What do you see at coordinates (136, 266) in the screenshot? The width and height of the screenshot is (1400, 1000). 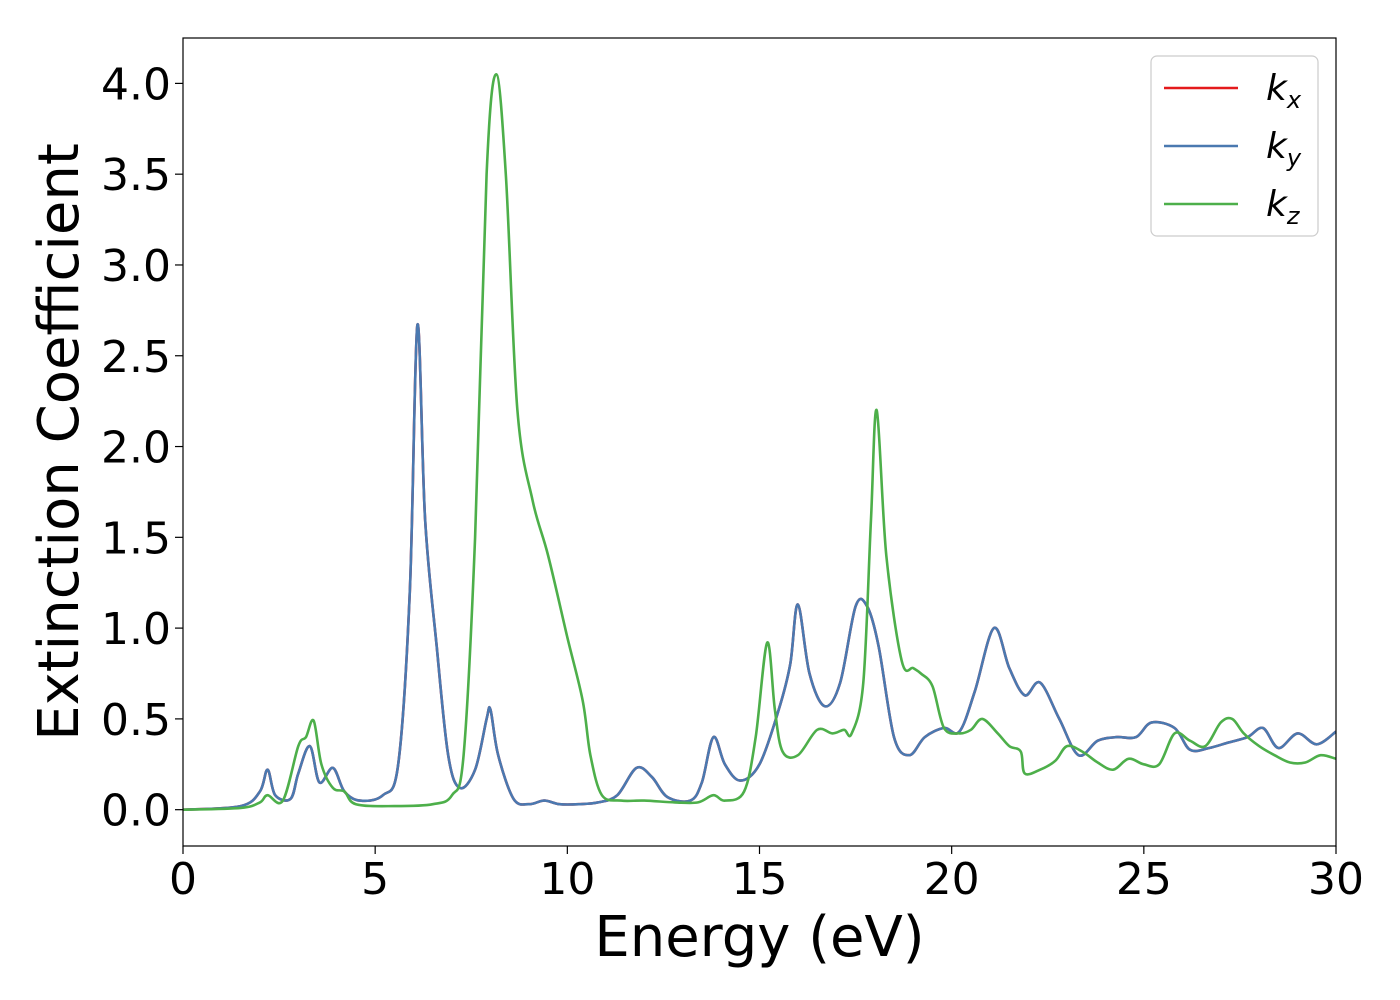 I see `y-tick-label: 3.0` at bounding box center [136, 266].